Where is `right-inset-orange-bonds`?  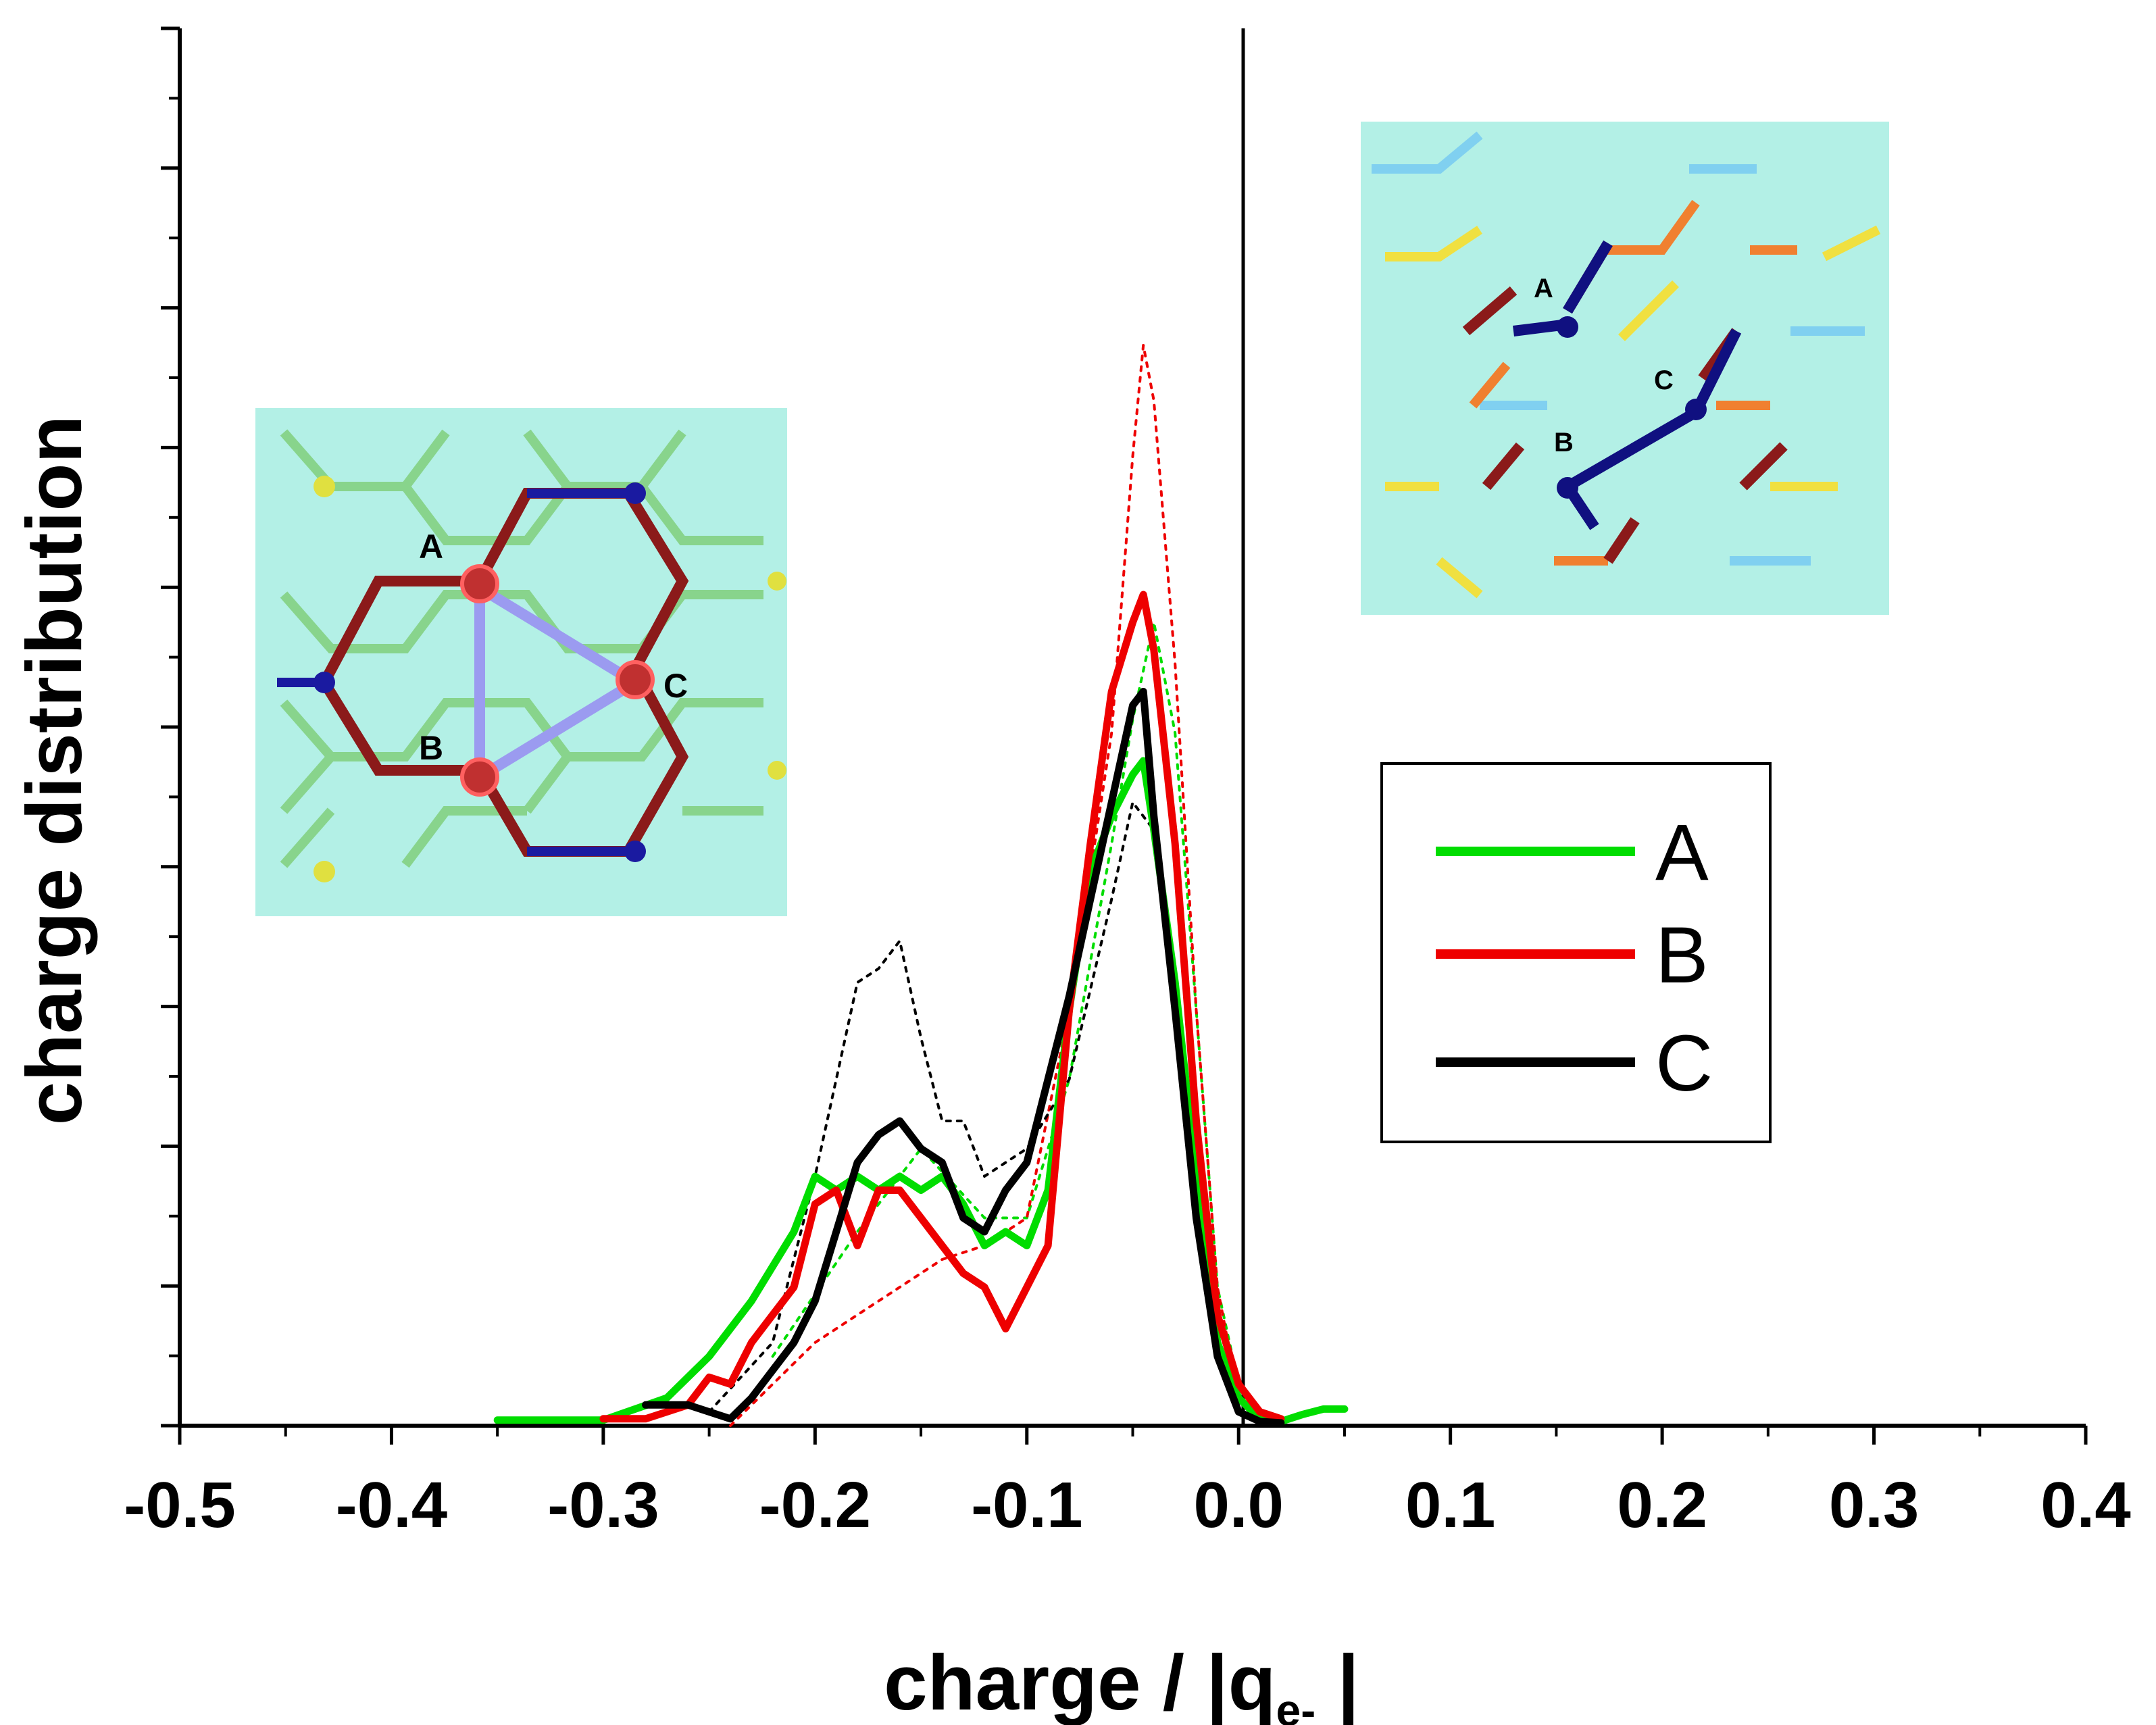 right-inset-orange-bonds is located at coordinates (1633, 382).